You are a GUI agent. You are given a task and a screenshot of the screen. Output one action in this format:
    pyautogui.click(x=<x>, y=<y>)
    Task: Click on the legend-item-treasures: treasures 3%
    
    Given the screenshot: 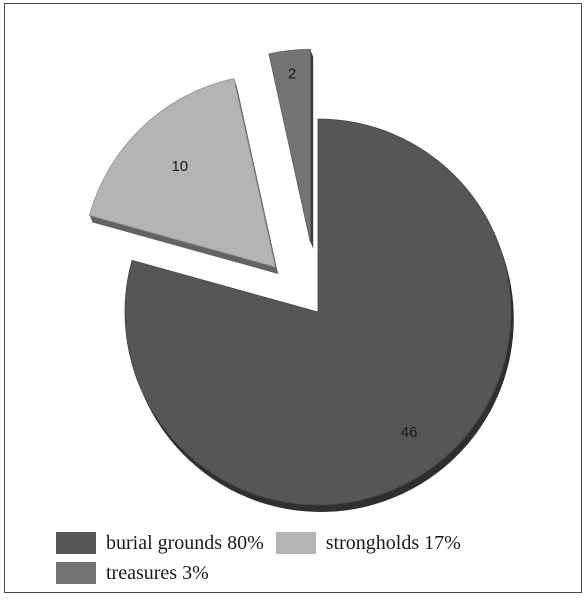 What is the action you would take?
    pyautogui.click(x=132, y=573)
    